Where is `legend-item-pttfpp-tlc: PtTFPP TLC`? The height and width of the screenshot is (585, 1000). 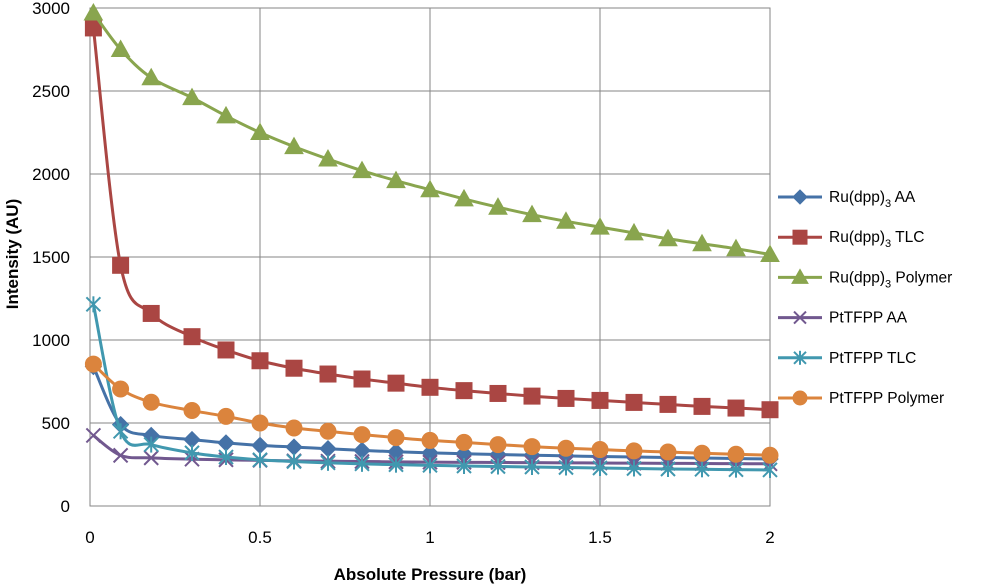
legend-item-pttfpp-tlc: PtTFPP TLC is located at coordinates (847, 358).